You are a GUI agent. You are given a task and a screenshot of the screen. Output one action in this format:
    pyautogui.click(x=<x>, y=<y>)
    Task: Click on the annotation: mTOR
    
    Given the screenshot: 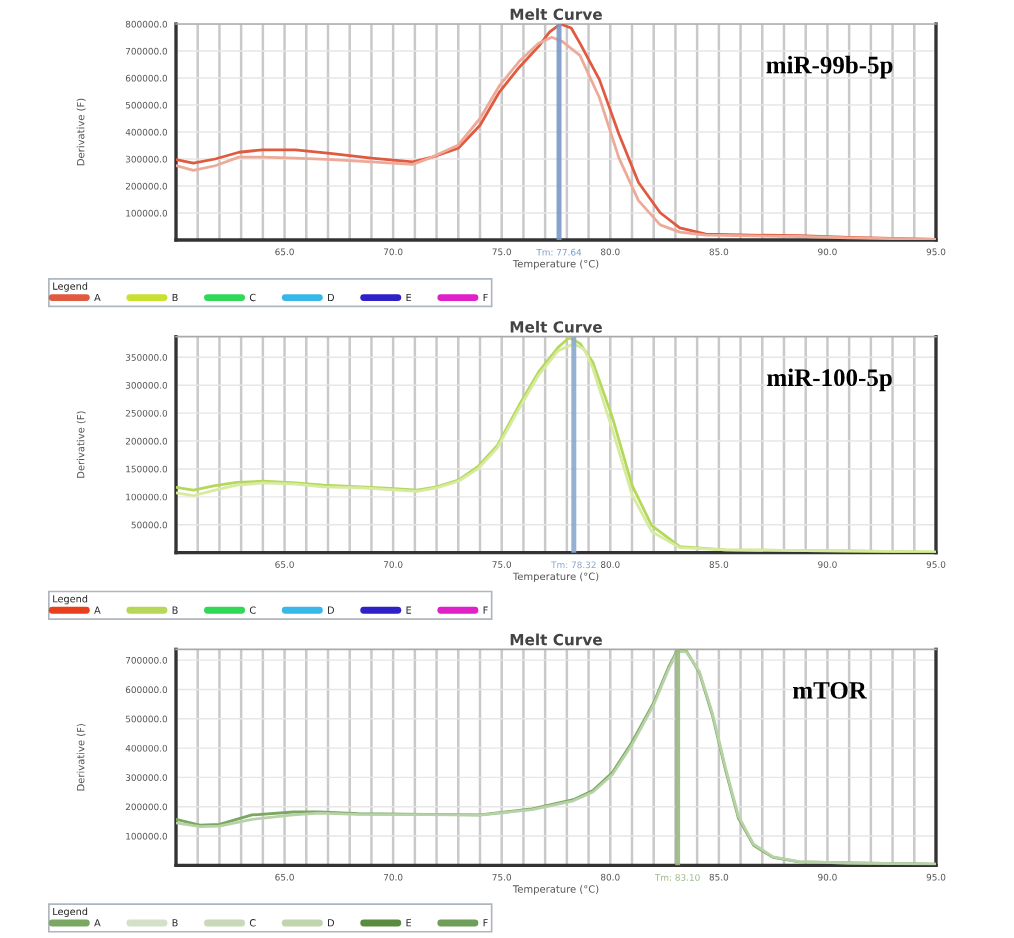 What is the action you would take?
    pyautogui.click(x=830, y=690)
    